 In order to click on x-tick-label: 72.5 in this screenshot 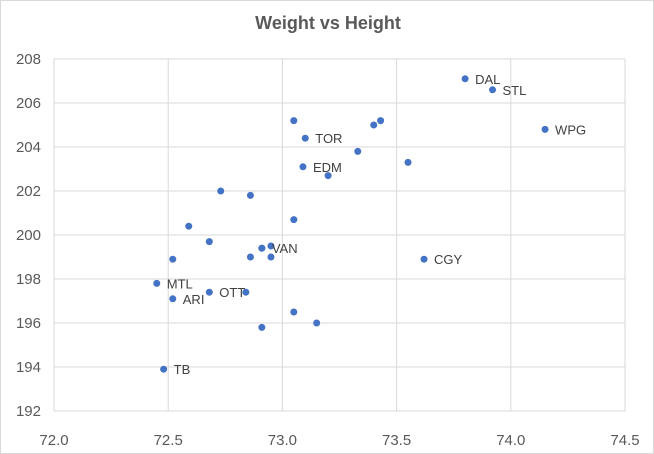, I will do `click(168, 440)`.